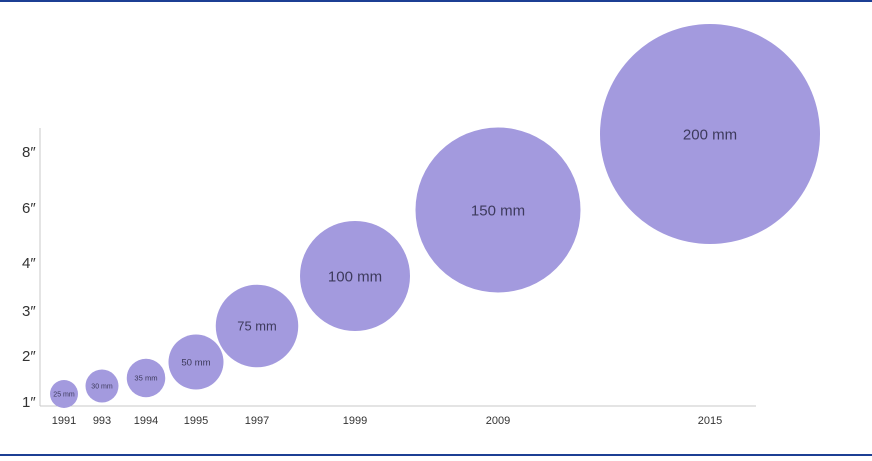 The height and width of the screenshot is (461, 872). I want to click on x-tick-label: 2015, so click(710, 421).